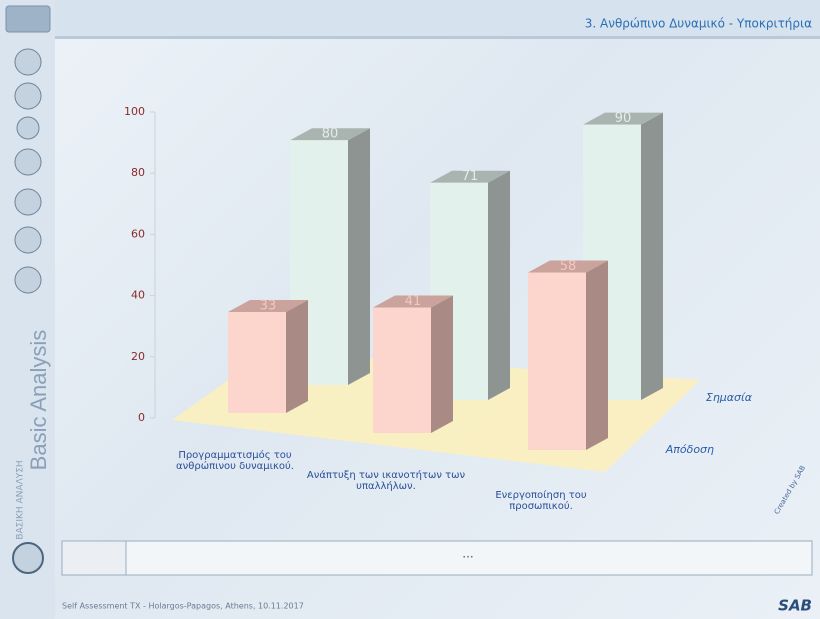 The image size is (820, 619). I want to click on nav-icons, so click(28, 171).